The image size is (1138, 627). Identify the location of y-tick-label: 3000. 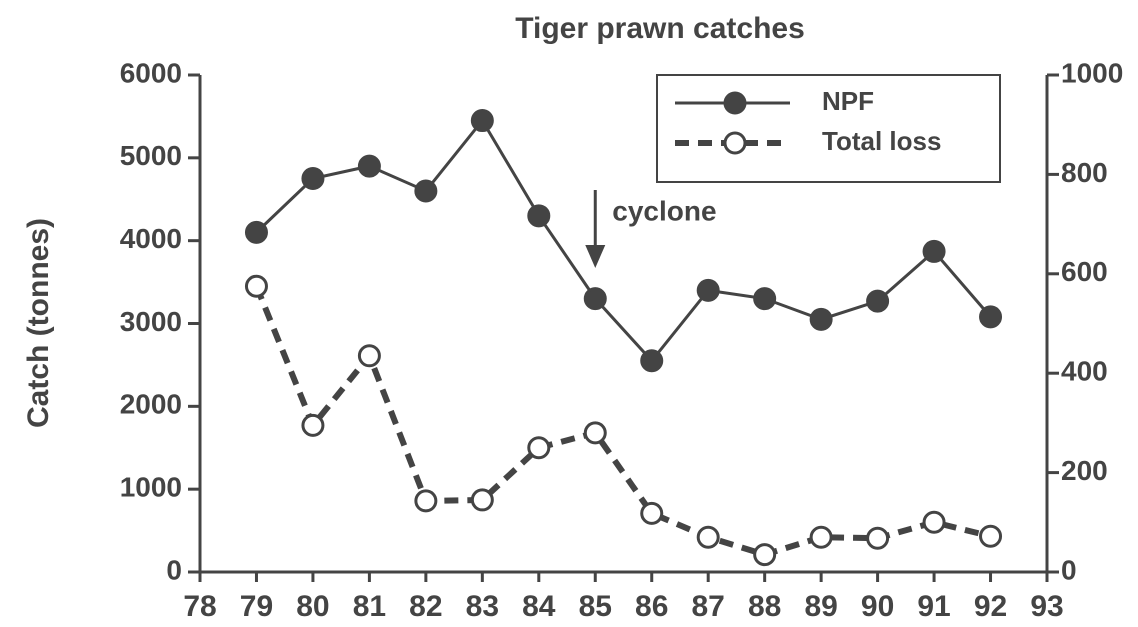
(151, 321).